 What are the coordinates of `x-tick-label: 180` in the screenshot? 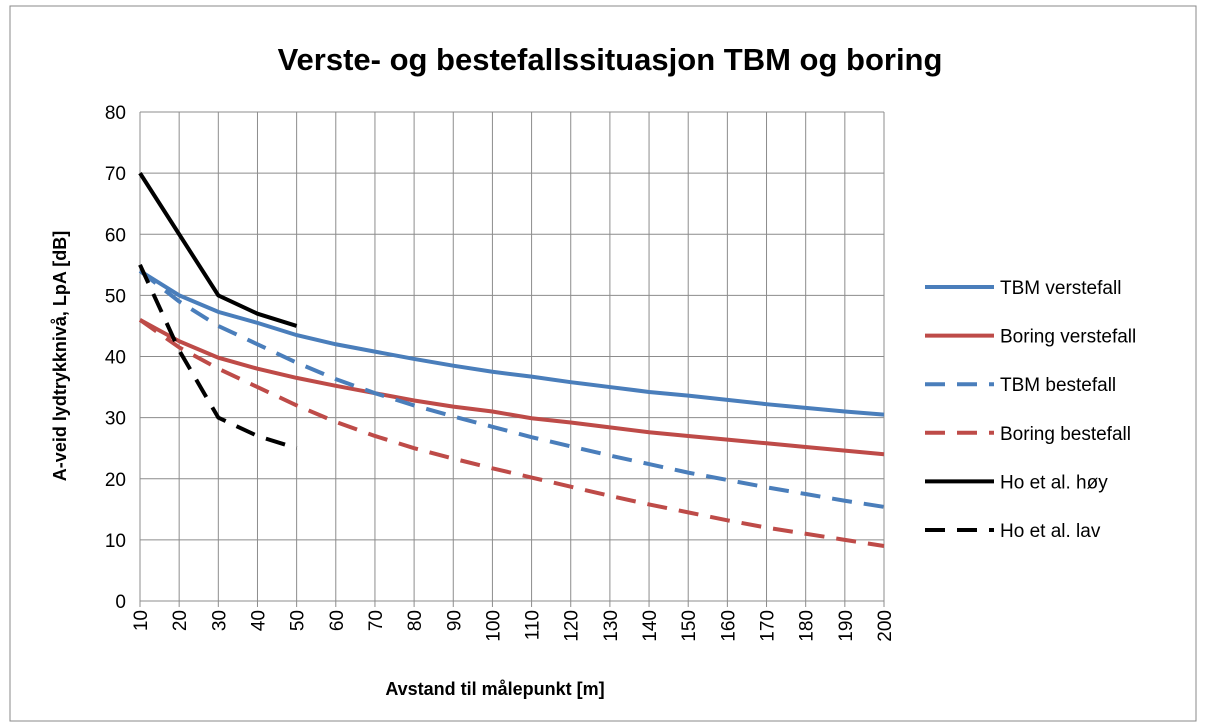 It's located at (807, 626).